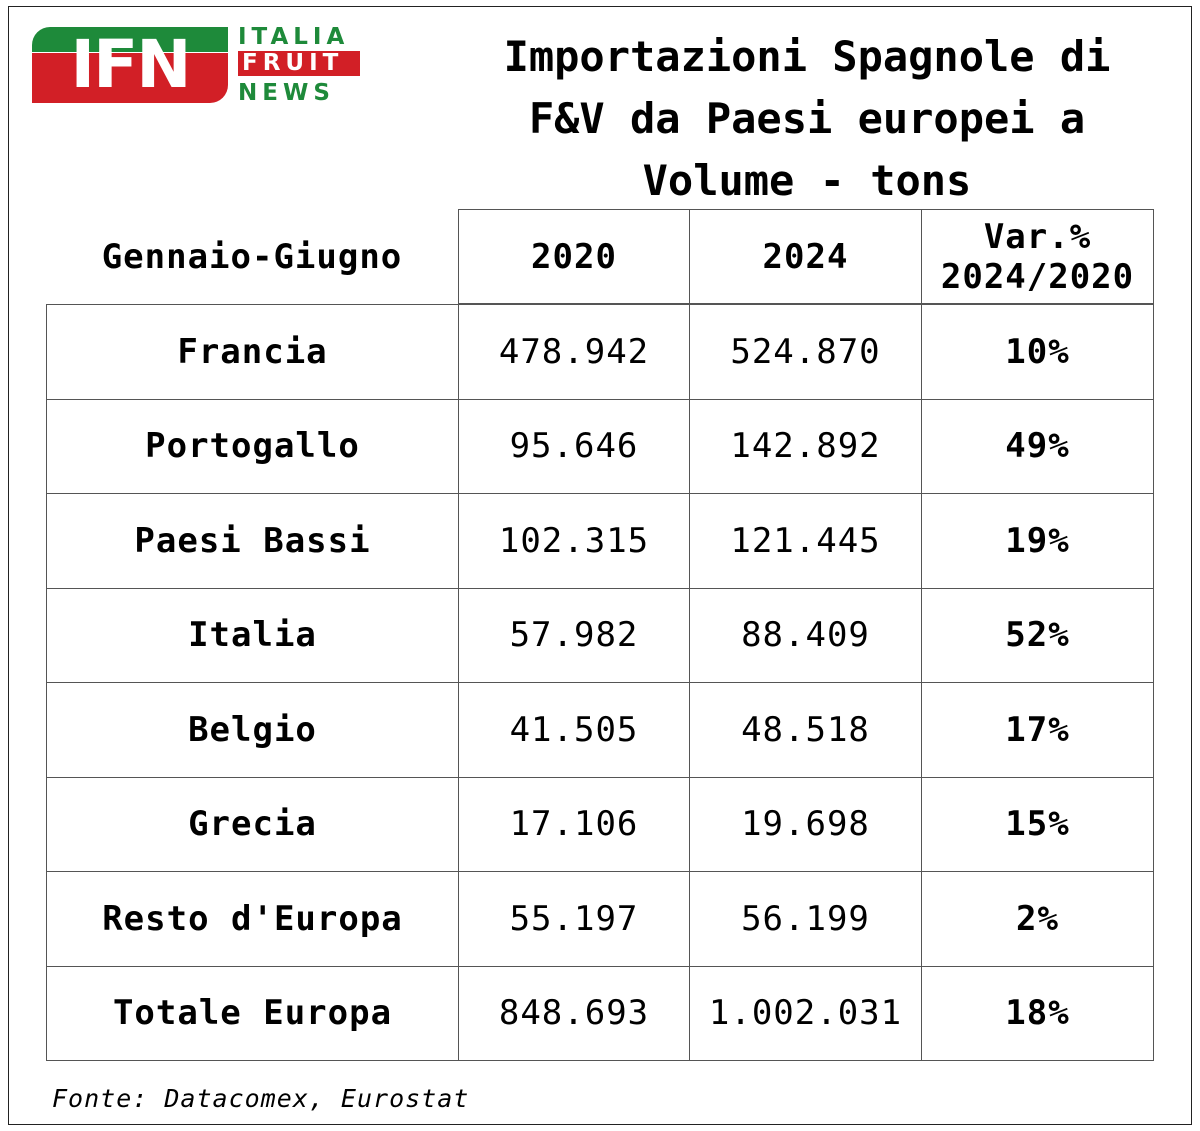  I want to click on cell-2020: 17.106, so click(574, 824).